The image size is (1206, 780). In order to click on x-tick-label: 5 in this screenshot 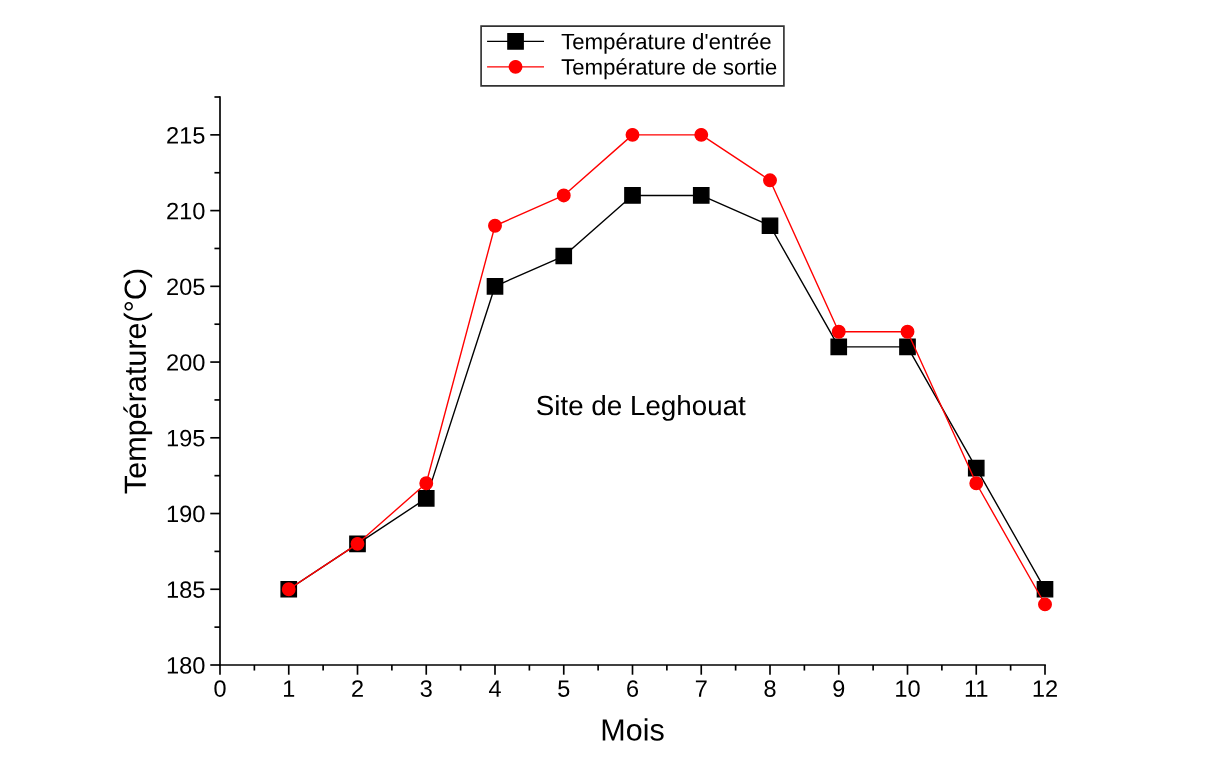, I will do `click(564, 688)`.